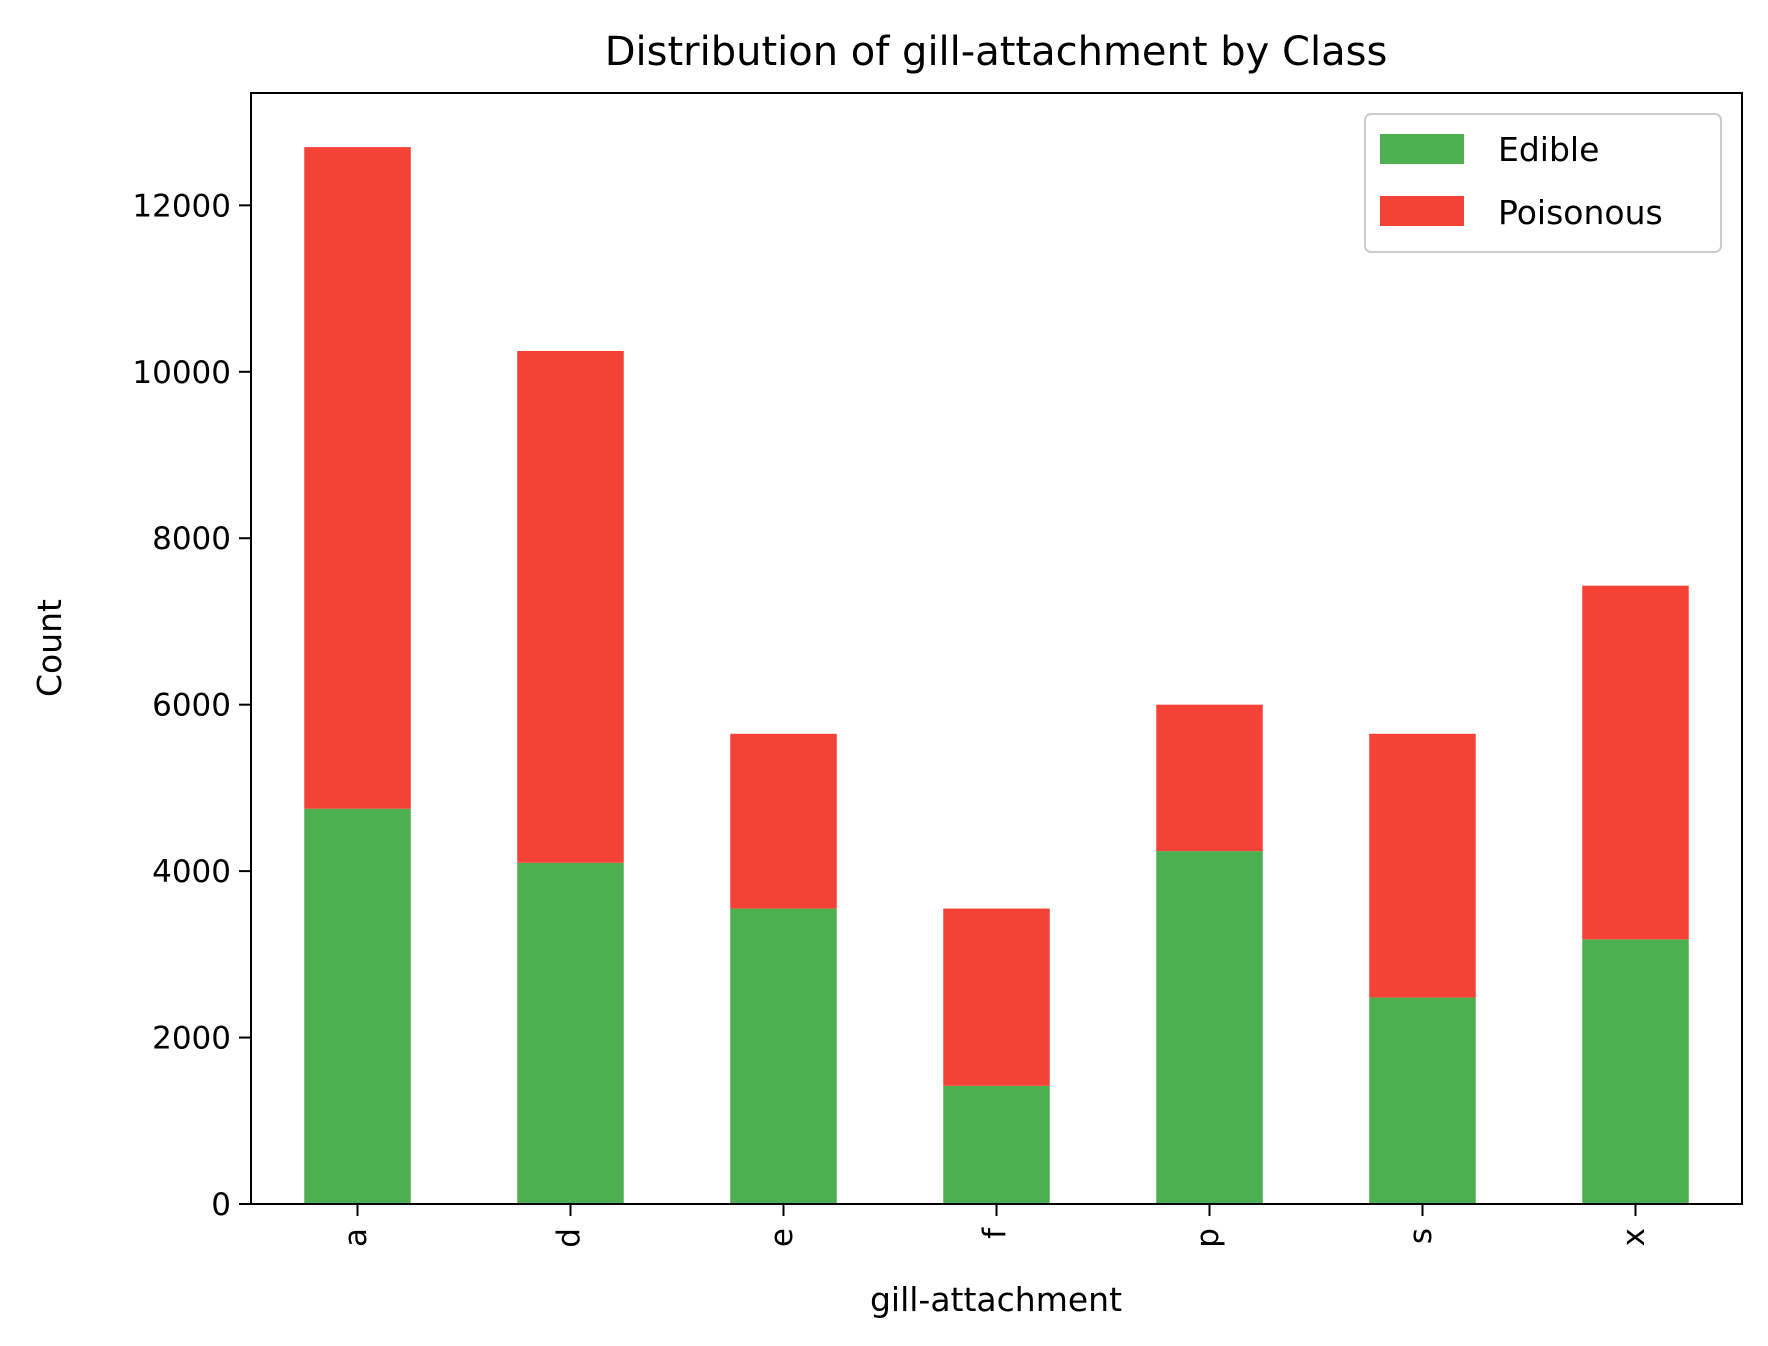 Image resolution: width=1768 pixels, height=1346 pixels. I want to click on x-tick-label: d, so click(569, 1238).